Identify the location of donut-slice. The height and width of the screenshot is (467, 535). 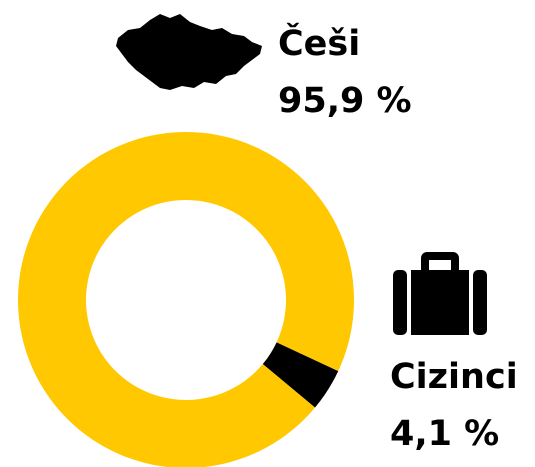
(300, 375).